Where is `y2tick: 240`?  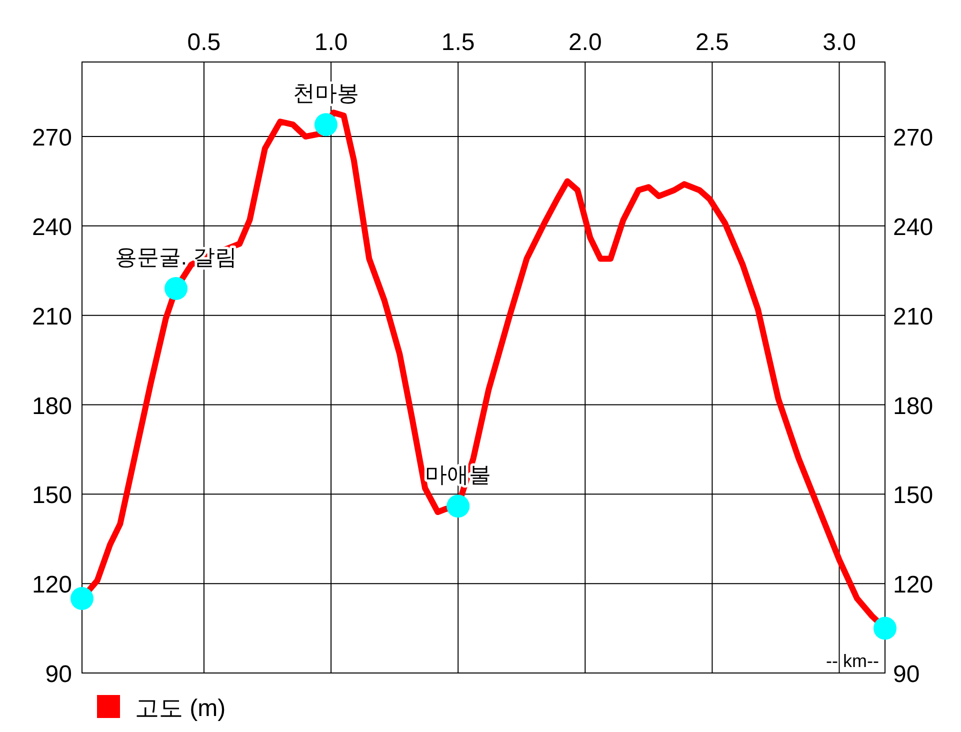
y2tick: 240 is located at coordinates (913, 227).